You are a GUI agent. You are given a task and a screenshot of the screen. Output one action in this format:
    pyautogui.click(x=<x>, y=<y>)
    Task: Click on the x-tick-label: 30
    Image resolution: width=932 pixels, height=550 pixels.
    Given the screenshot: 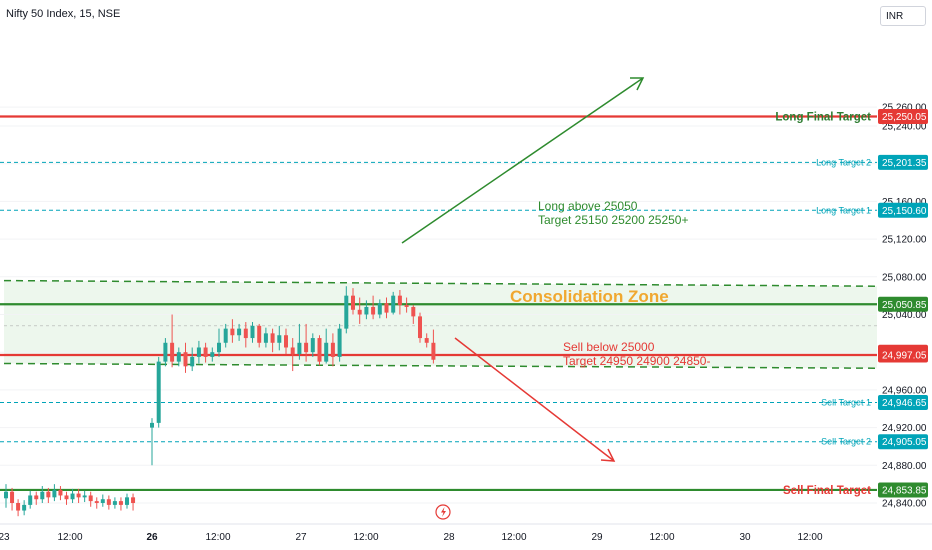 What is the action you would take?
    pyautogui.click(x=745, y=537)
    